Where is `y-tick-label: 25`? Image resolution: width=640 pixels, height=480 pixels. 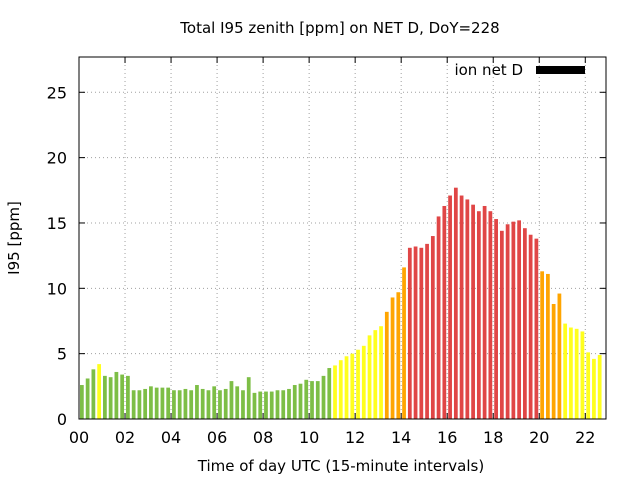
y-tick-label: 25 is located at coordinates (57, 92).